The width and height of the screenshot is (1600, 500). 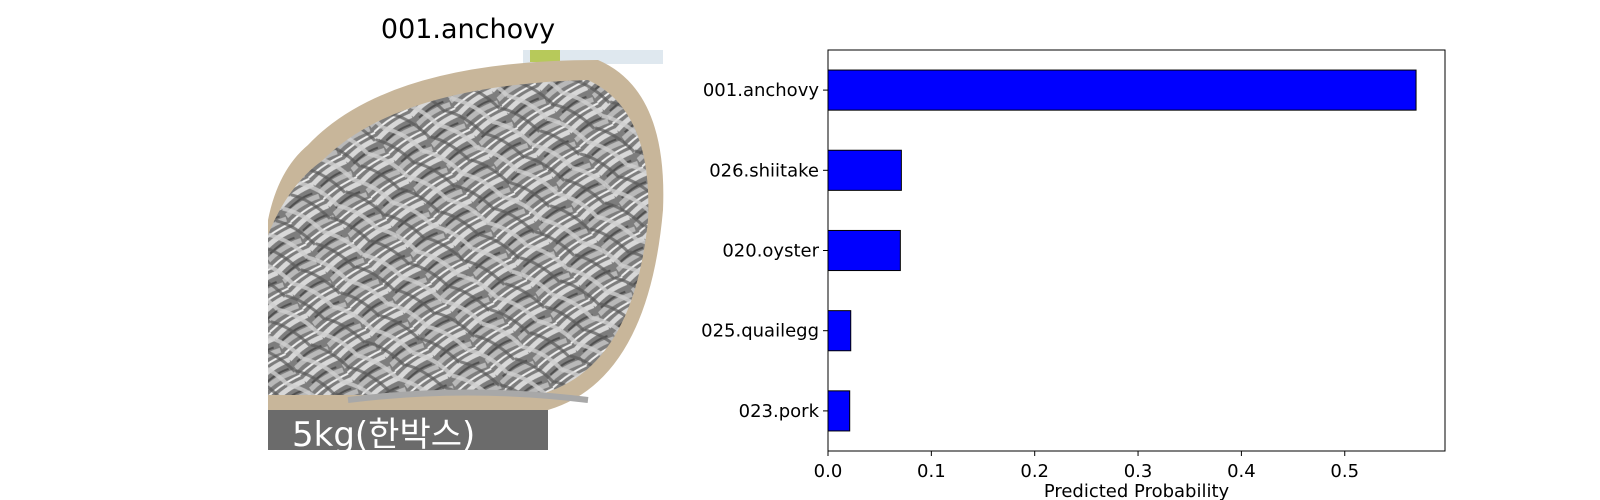 I want to click on y-tick-label: 023.pork, so click(x=779, y=411).